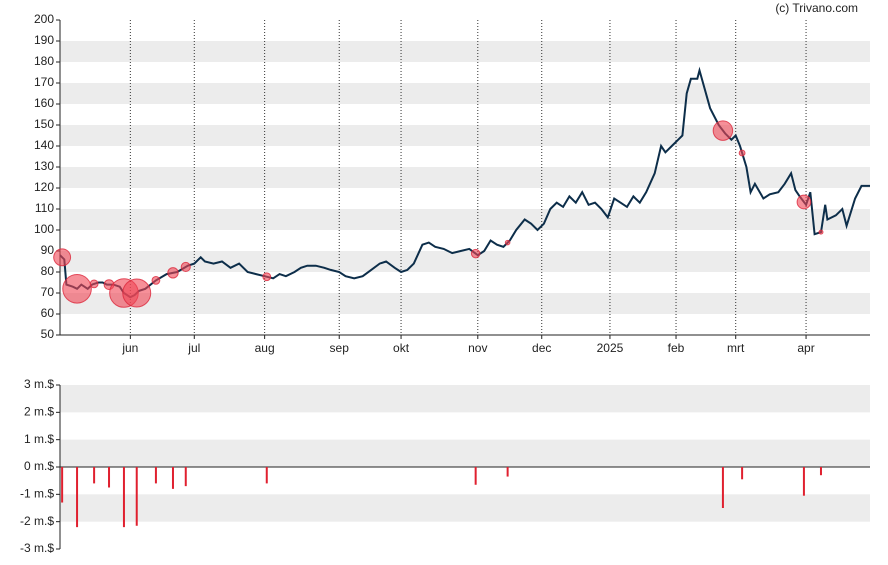 The height and width of the screenshot is (565, 888). Describe the element at coordinates (541, 348) in the screenshot. I see `x-tick-label: dec` at that location.